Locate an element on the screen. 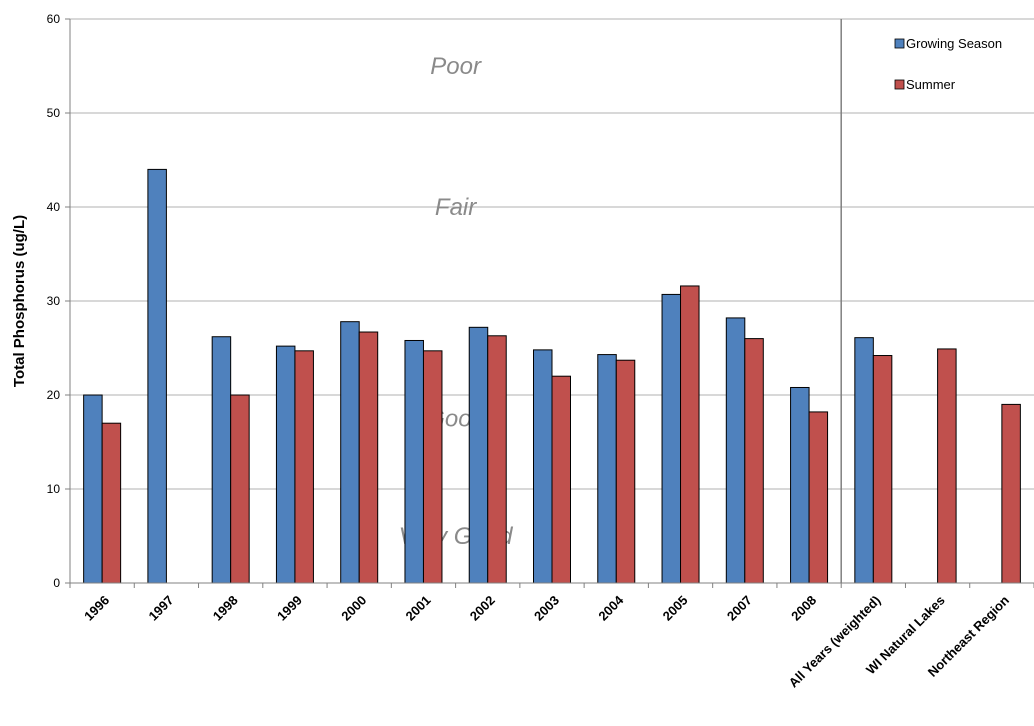 The width and height of the screenshot is (1034, 726). bar-growing-season-2001 is located at coordinates (414, 461).